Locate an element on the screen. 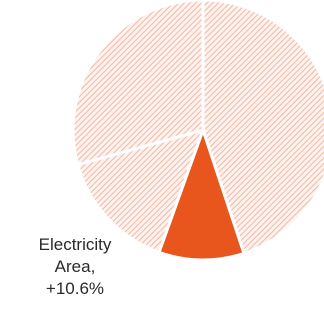 This screenshot has width=324, height=327. pie-slice-electricity-area is located at coordinates (201, 193).